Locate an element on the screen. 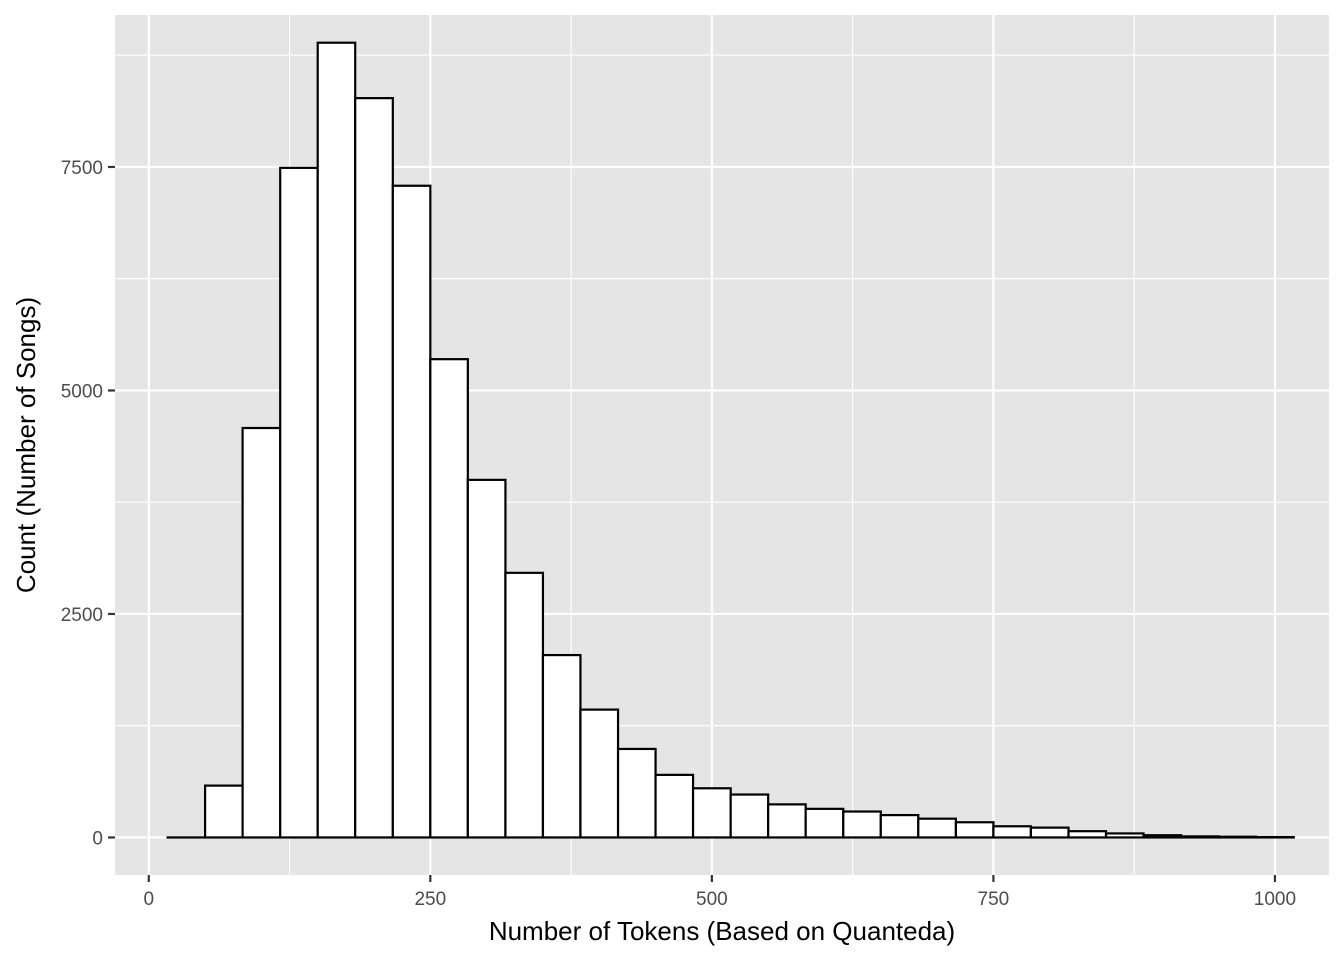  x-tick-label: 750 is located at coordinates (994, 899).